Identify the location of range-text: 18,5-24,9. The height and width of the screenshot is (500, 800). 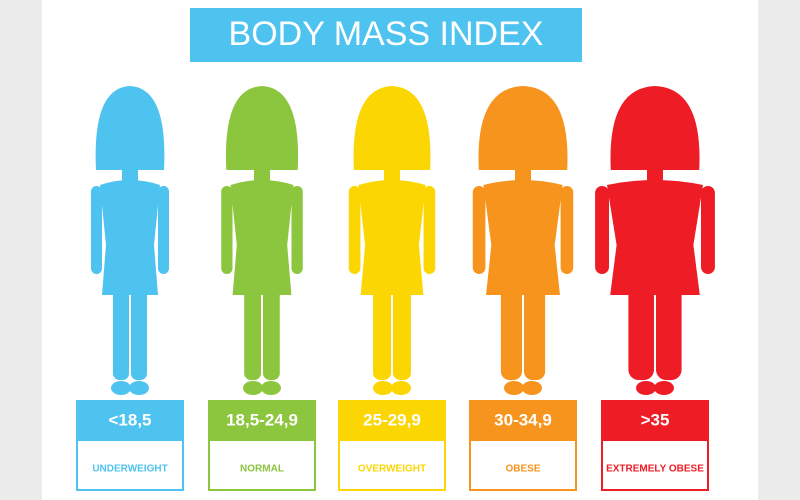
(262, 419).